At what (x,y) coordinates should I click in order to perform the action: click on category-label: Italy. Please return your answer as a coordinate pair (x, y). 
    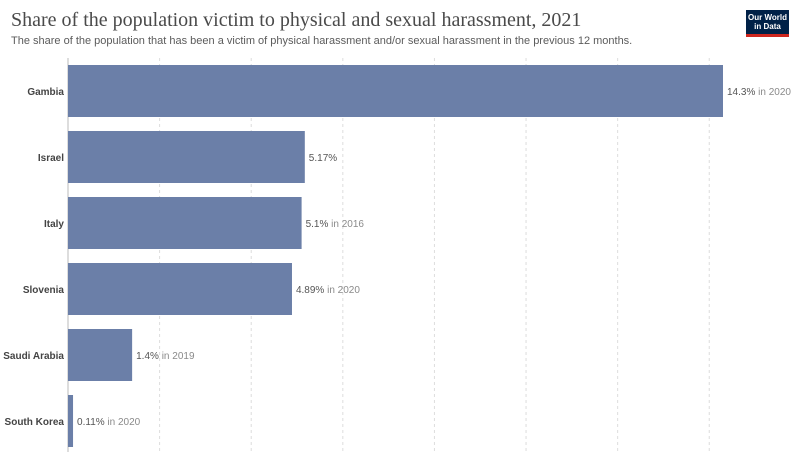
    Looking at the image, I should click on (54, 224).